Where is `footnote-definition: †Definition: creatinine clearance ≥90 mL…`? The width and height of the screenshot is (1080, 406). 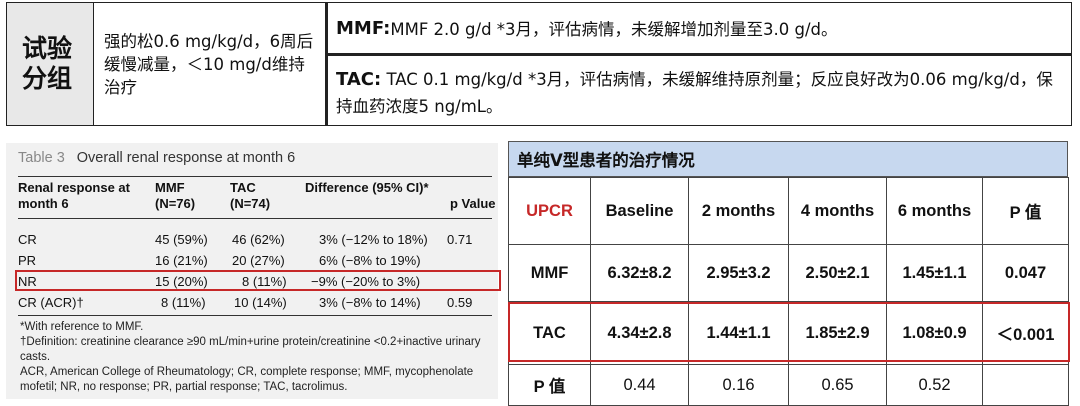
footnote-definition: †Definition: creatinine clearance ≥90 mL… is located at coordinates (250, 349).